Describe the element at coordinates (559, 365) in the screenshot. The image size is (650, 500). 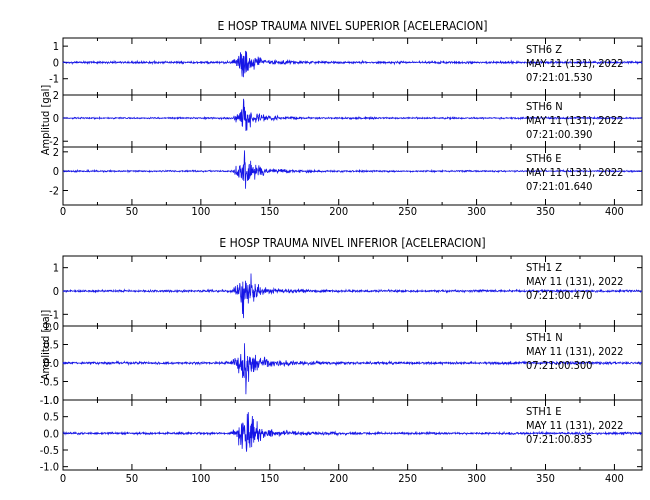
I see `record-time-label: 07:21:00.300` at that location.